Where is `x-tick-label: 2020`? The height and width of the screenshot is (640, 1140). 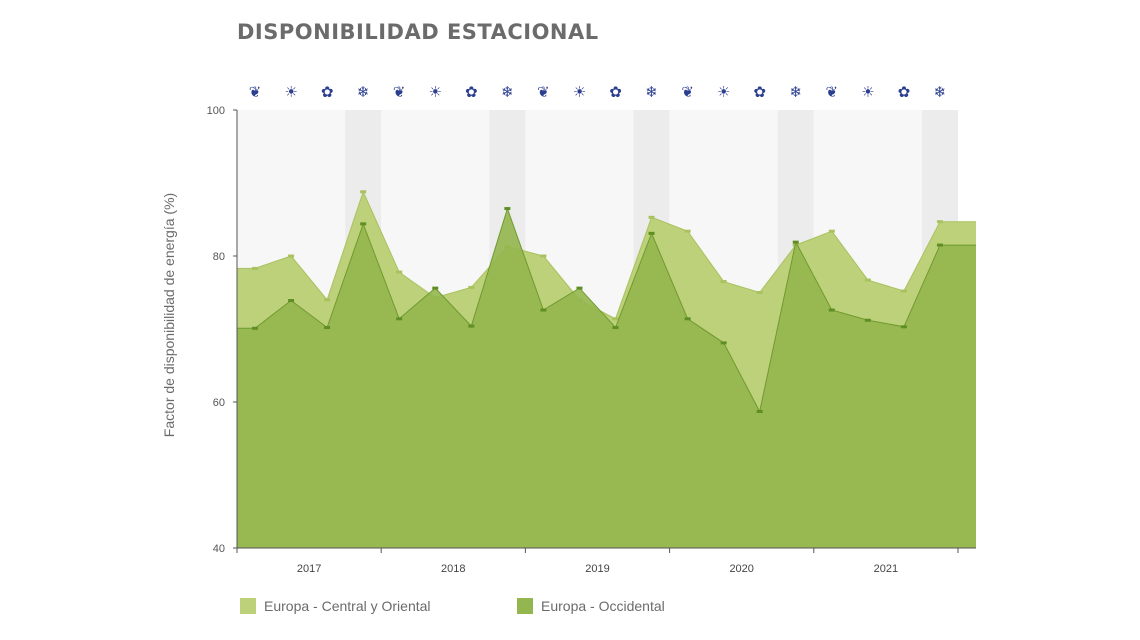 x-tick-label: 2020 is located at coordinates (741, 569).